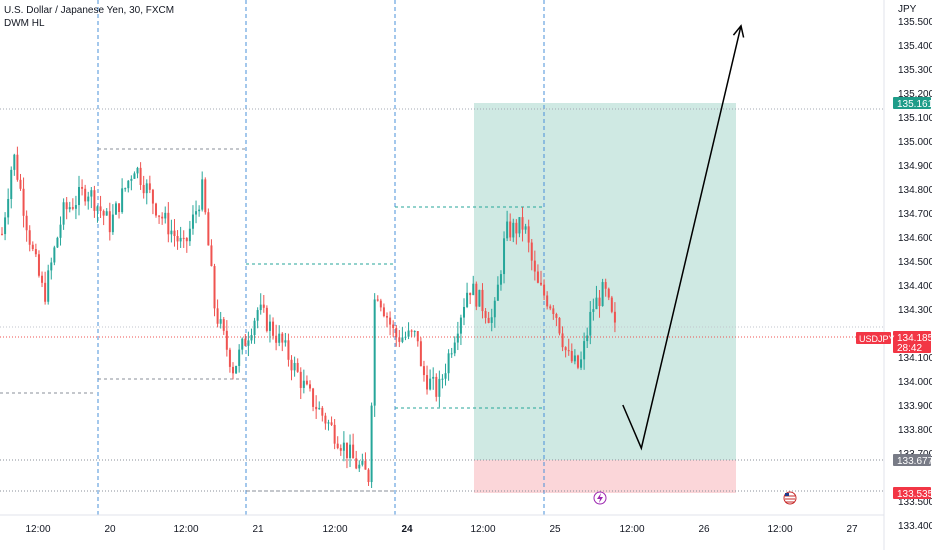  I want to click on symbol-tag-text: USDJPY, so click(877, 339).